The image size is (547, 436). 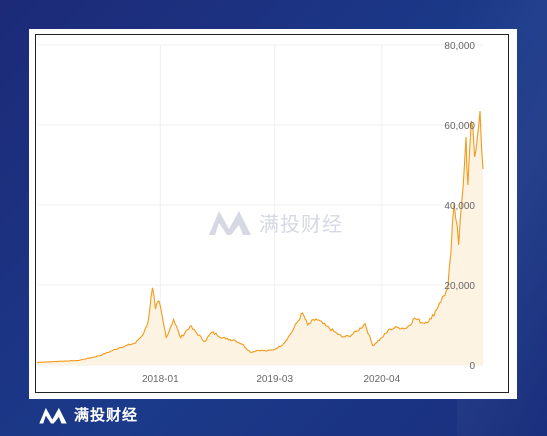 I want to click on y-tick-label: 20,000, so click(x=459, y=286).